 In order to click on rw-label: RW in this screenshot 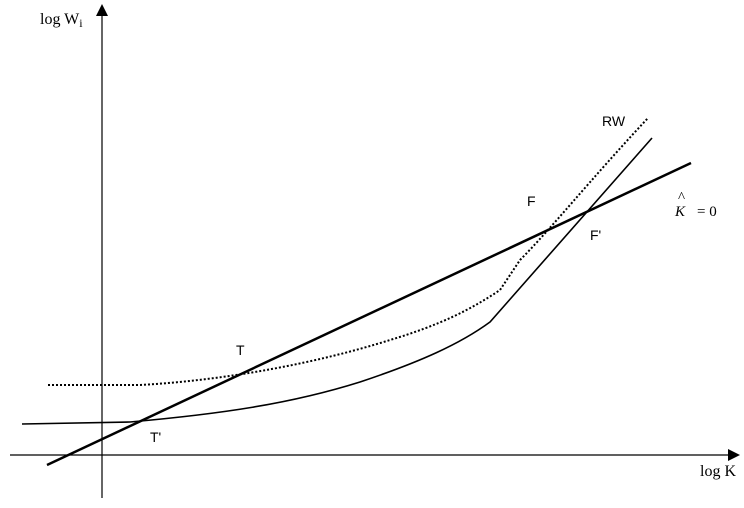, I will do `click(614, 121)`.